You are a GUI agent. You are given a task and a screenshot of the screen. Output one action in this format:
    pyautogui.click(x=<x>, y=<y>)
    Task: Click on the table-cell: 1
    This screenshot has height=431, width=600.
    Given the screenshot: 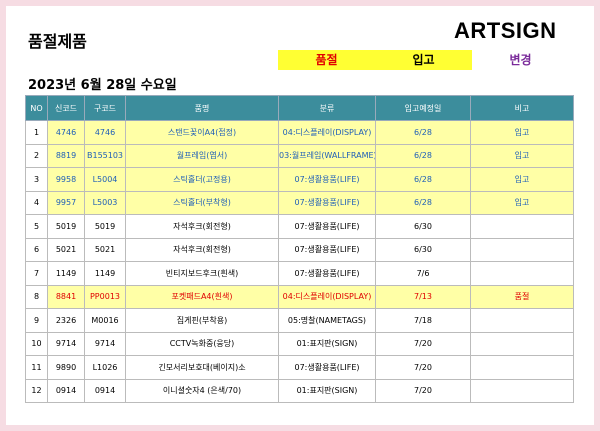 What is the action you would take?
    pyautogui.click(x=36, y=132)
    